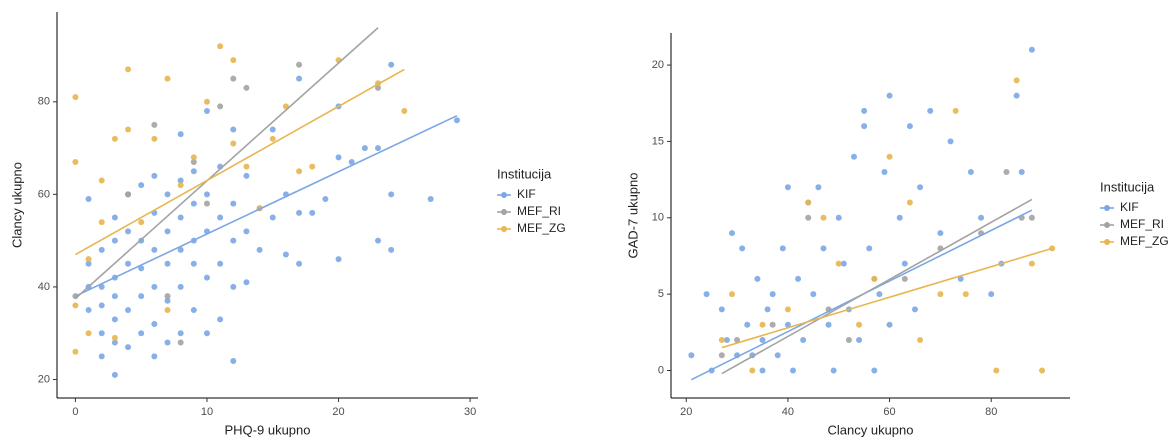 Image resolution: width=1176 pixels, height=441 pixels. I want to click on y-tick-label: 0, so click(661, 370).